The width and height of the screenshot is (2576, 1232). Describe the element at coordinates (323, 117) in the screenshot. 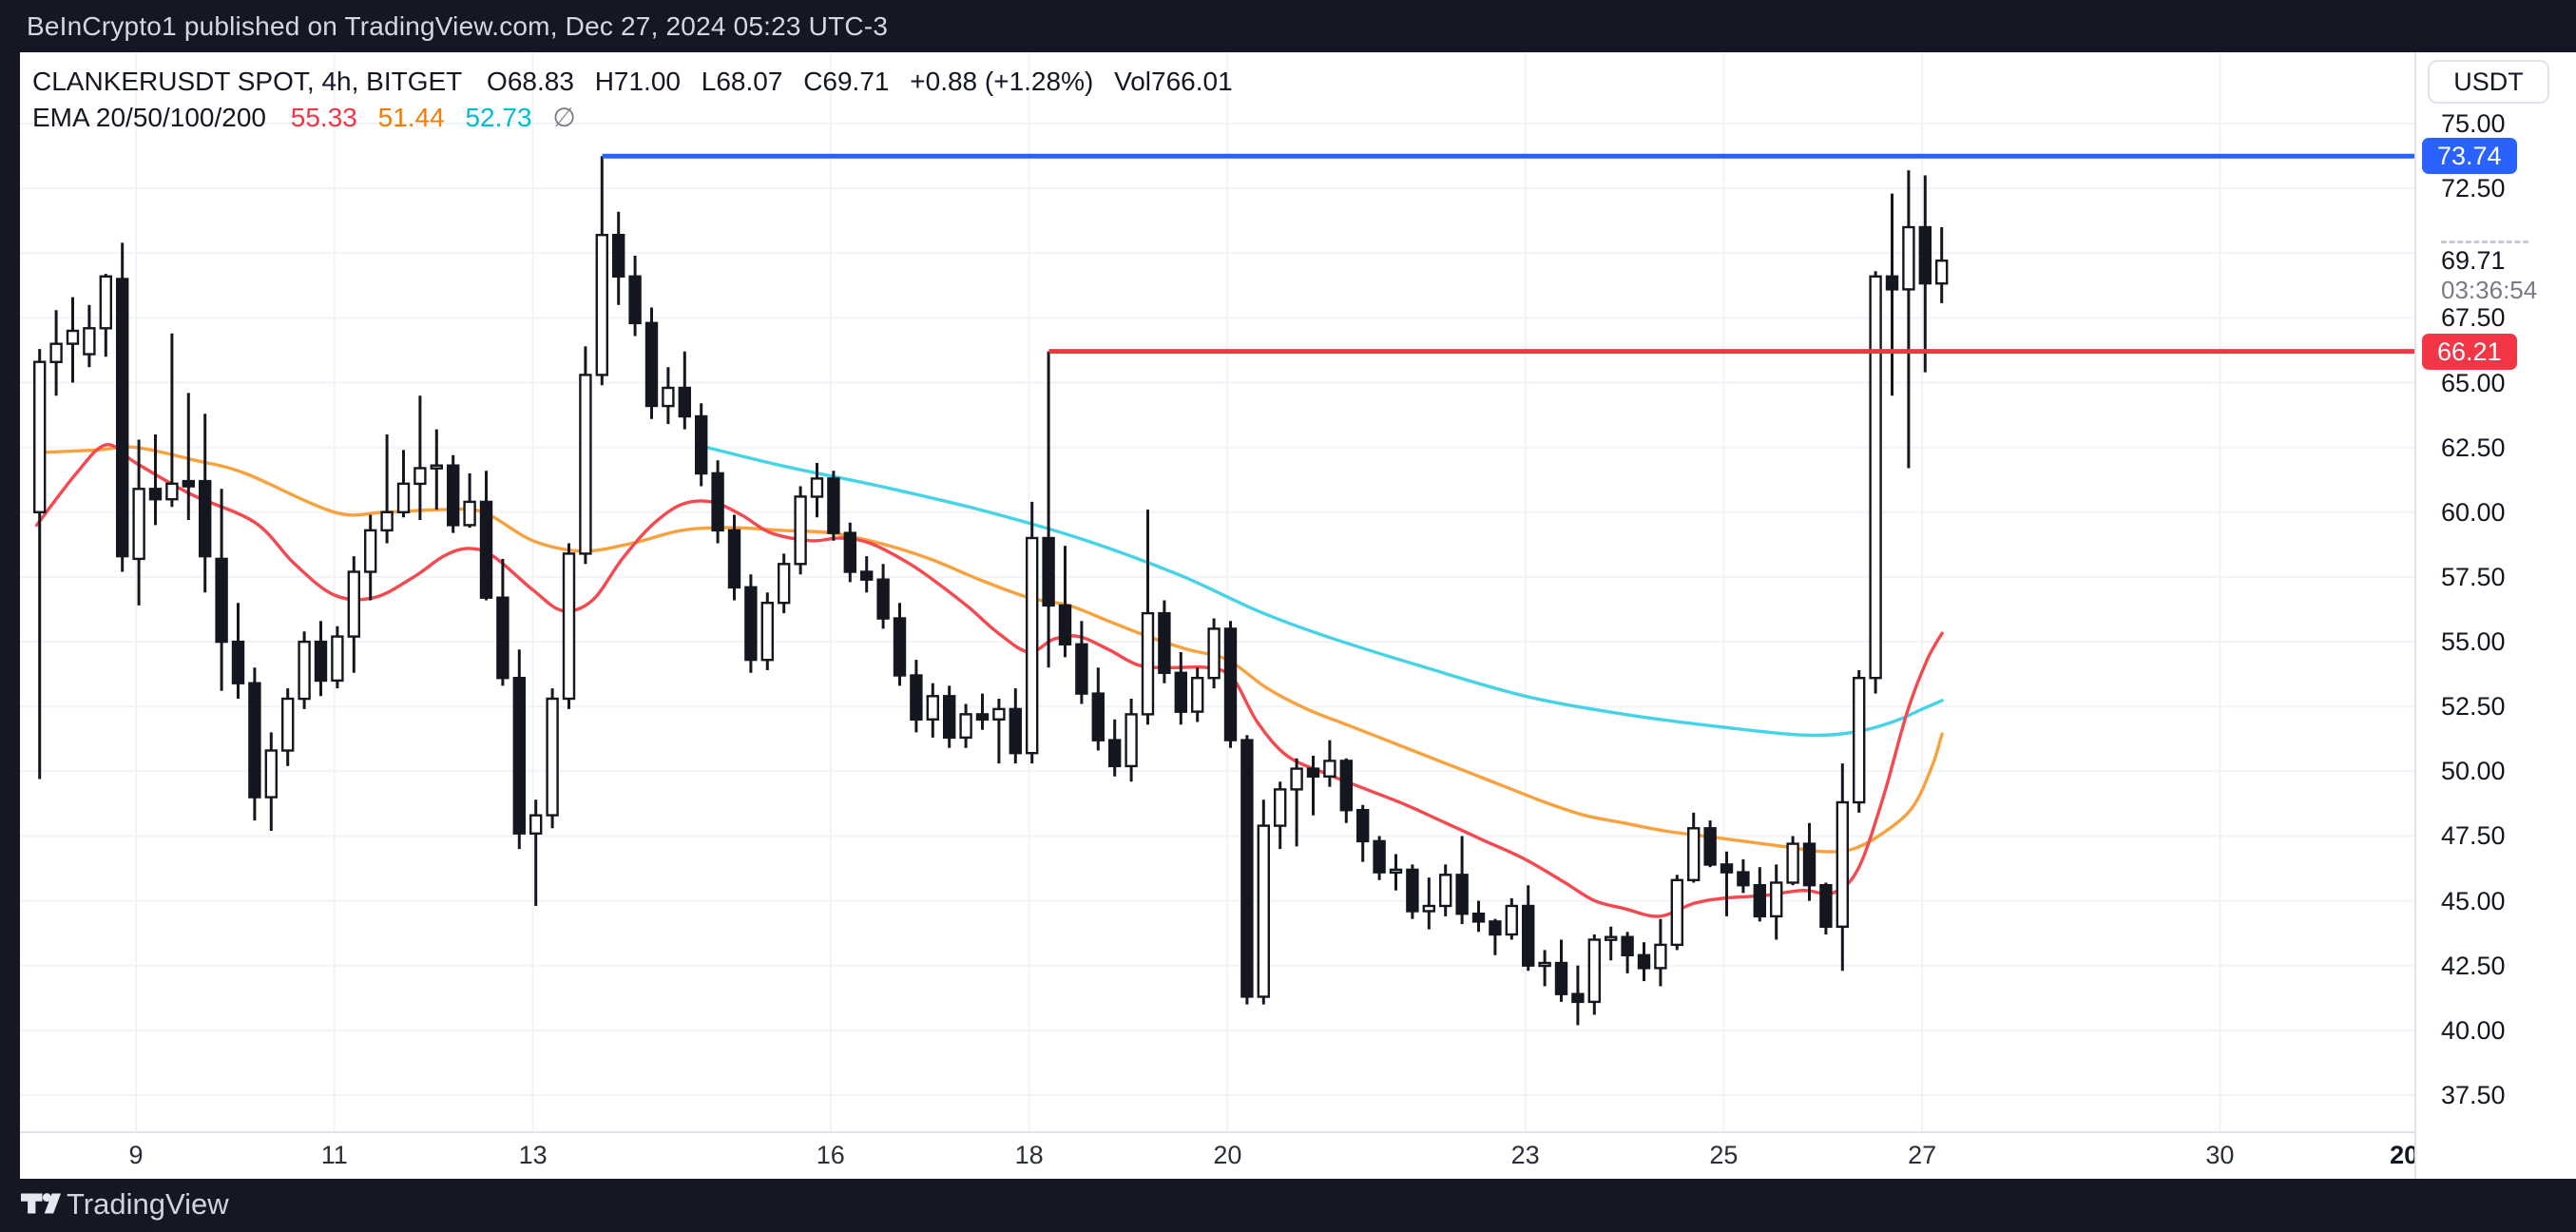

I see `ema20-value: 55.33` at that location.